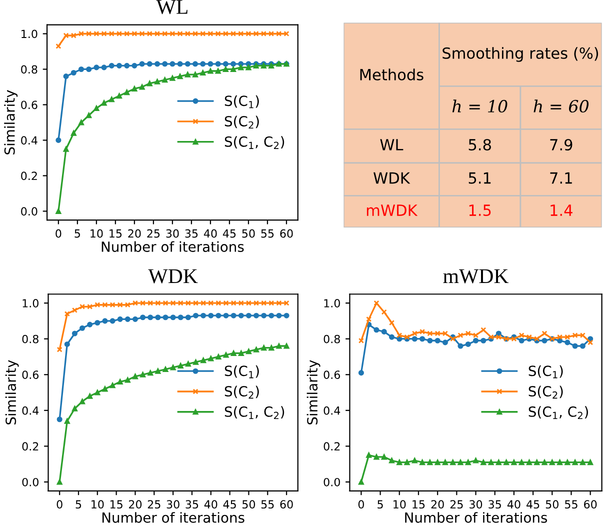 This screenshot has height=529, width=603. Describe the element at coordinates (561, 106) in the screenshot. I see `text: h = 60` at that location.